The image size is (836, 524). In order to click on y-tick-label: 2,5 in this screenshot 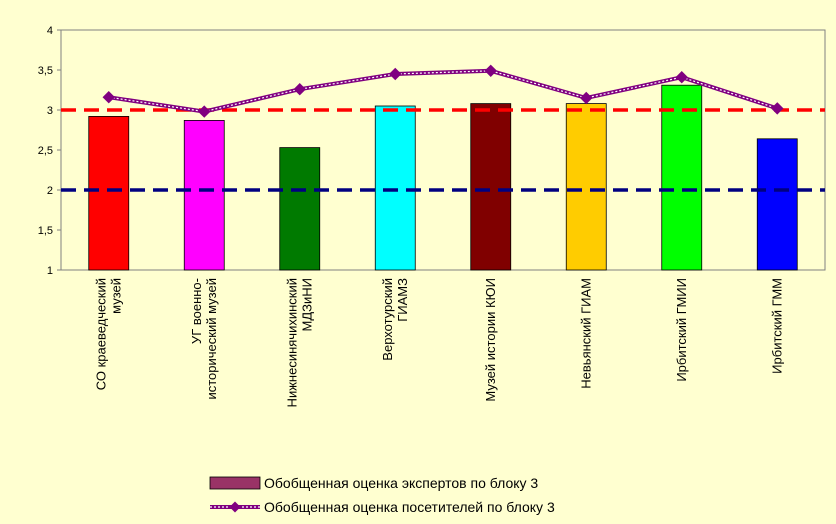, I will do `click(45, 151)`.